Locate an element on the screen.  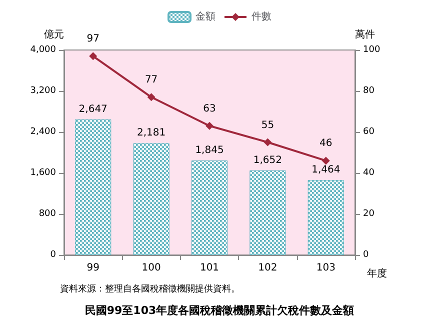
y2-tick-label: 80 is located at coordinates (369, 91).